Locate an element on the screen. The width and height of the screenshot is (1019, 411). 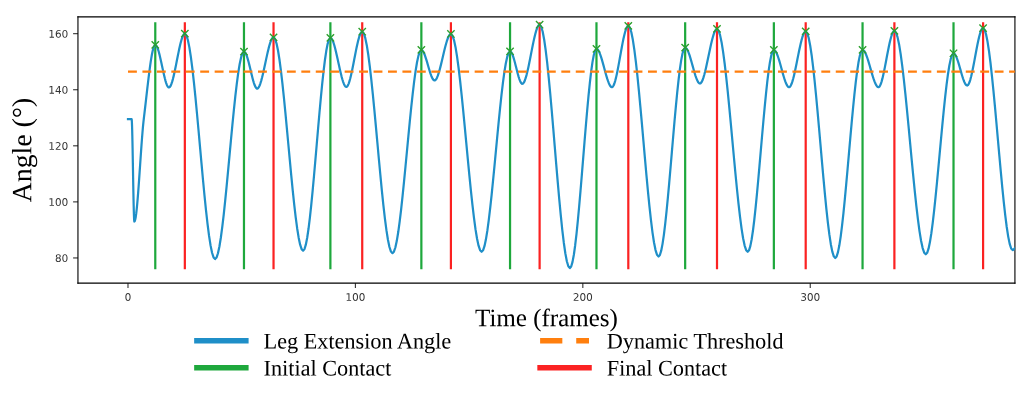
y-tick-label: 140 is located at coordinates (58, 89).